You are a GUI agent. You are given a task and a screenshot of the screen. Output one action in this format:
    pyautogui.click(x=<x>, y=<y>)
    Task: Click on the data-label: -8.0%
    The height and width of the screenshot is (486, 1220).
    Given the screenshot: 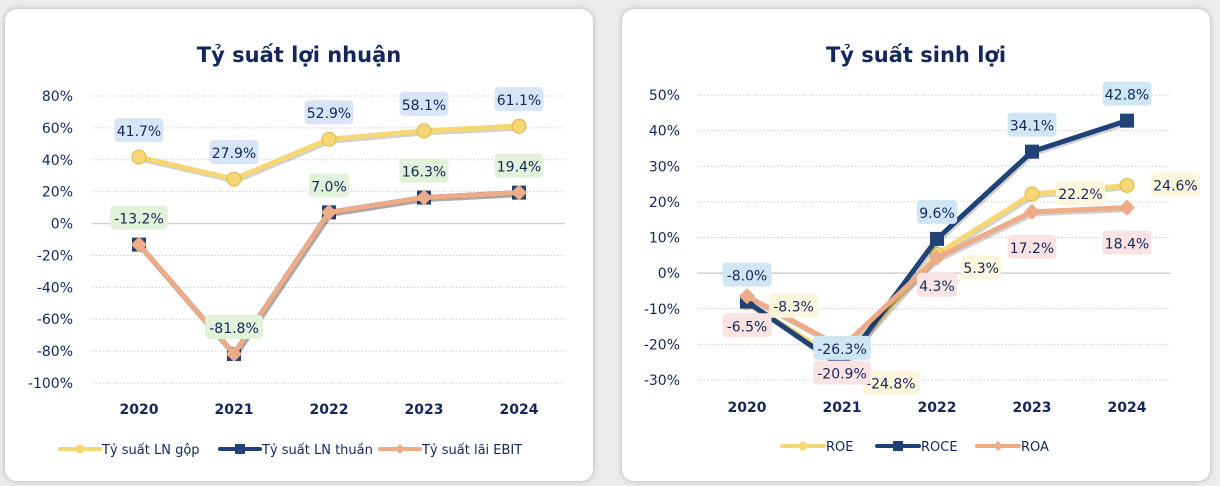 What is the action you would take?
    pyautogui.click(x=747, y=277)
    